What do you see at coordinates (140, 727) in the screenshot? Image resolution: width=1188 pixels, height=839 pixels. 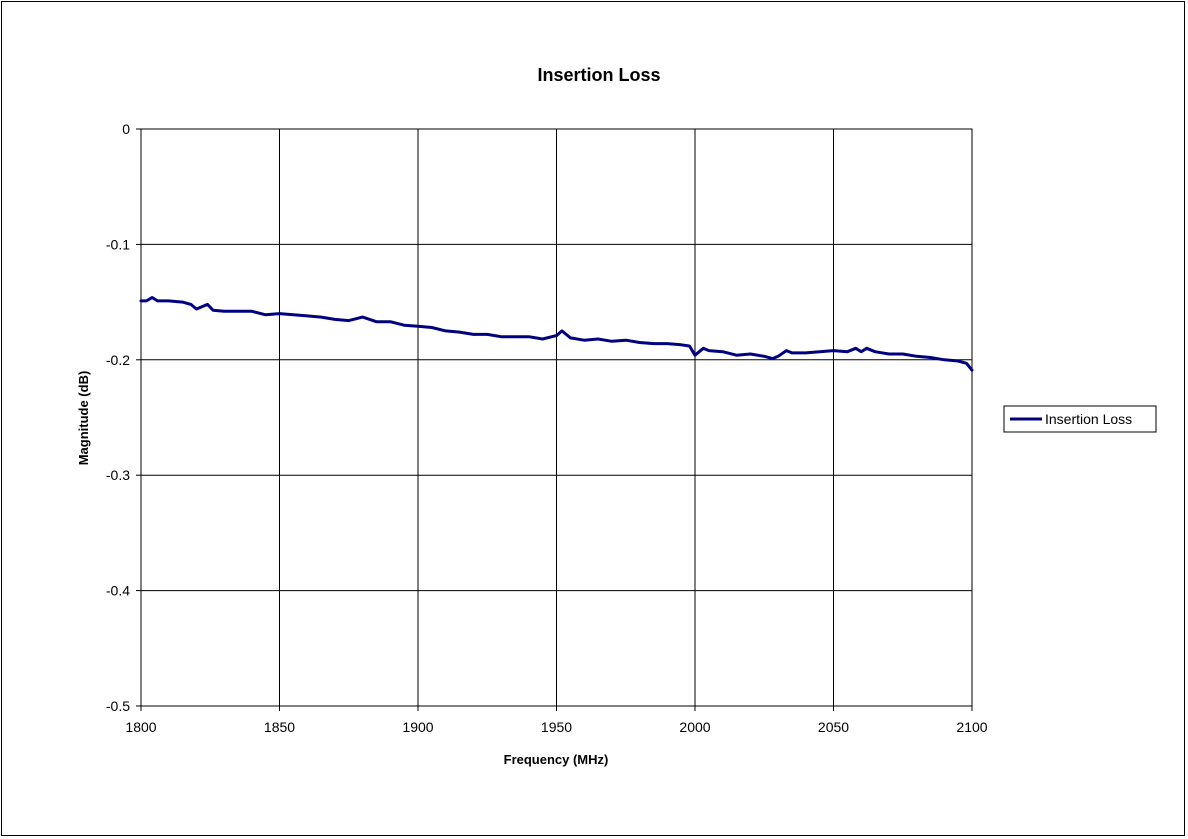 I see `x-tick-label: 1800` at bounding box center [140, 727].